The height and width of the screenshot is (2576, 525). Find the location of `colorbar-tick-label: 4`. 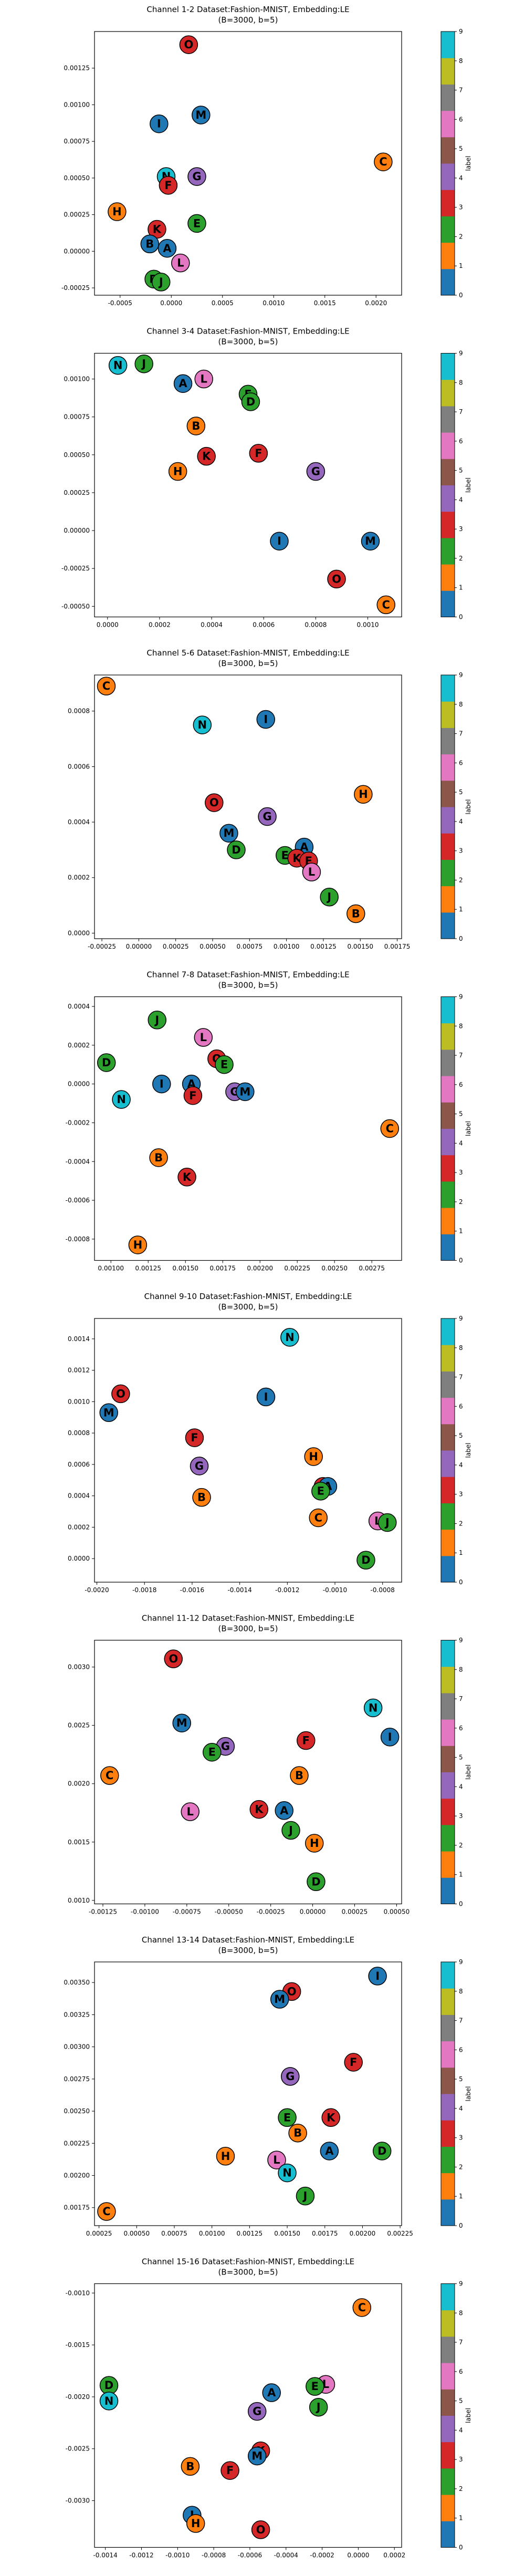

colorbar-tick-label: 4 is located at coordinates (461, 1143).